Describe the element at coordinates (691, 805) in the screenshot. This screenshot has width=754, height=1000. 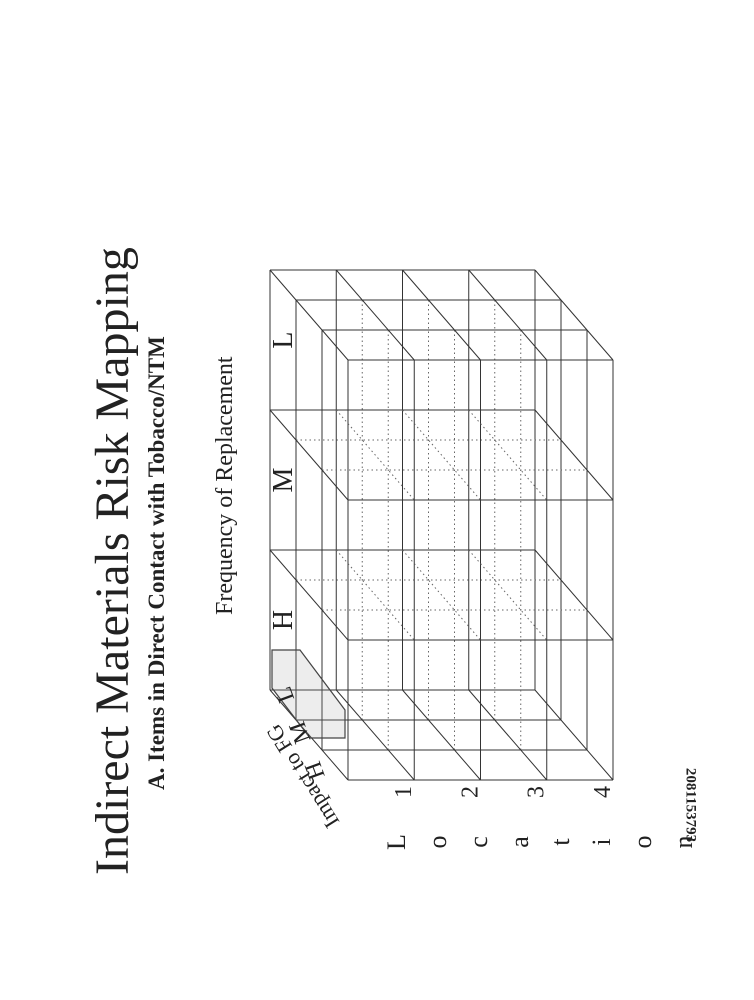
I see `document-id: 2081153793` at that location.